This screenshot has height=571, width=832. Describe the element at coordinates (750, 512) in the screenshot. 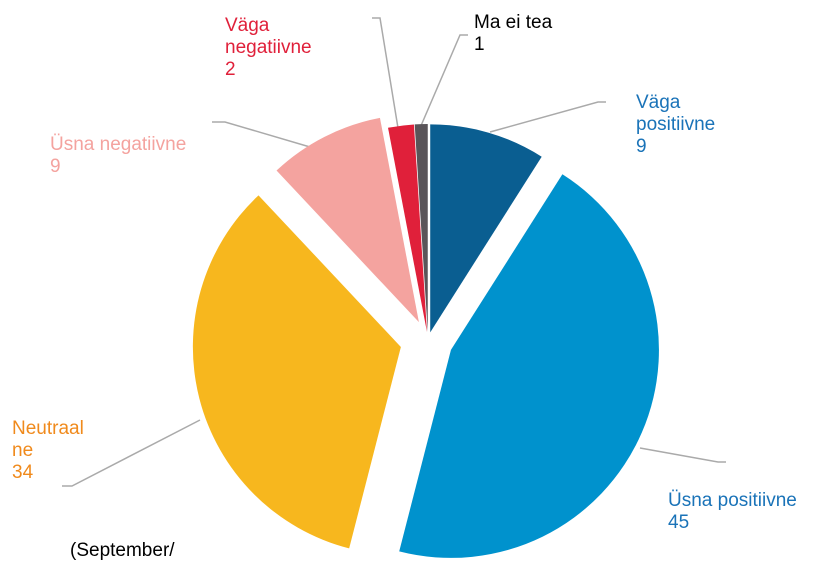

I see `slice-label: Üsna positiivne 45` at that location.